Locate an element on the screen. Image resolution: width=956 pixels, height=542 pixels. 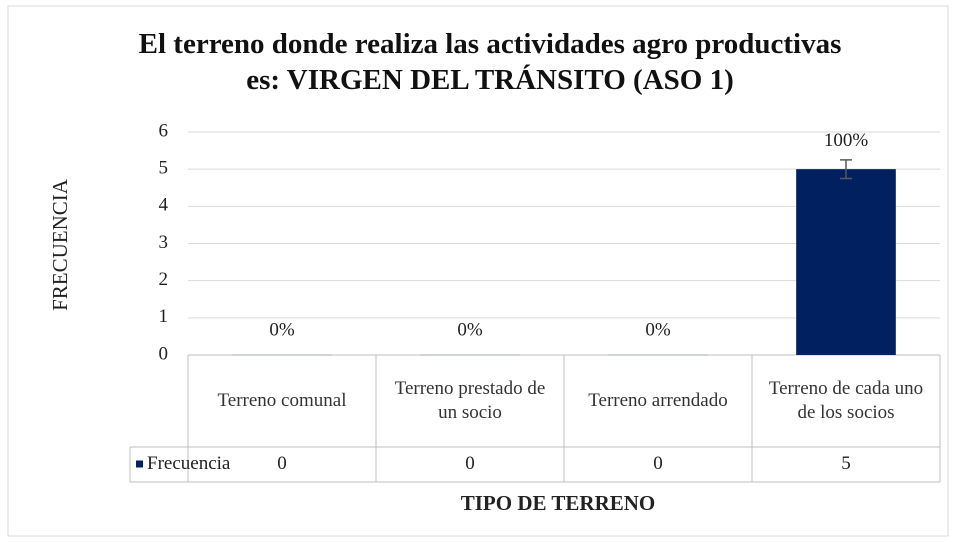
y-axis-title: FRECUENCIA is located at coordinates (60, 244).